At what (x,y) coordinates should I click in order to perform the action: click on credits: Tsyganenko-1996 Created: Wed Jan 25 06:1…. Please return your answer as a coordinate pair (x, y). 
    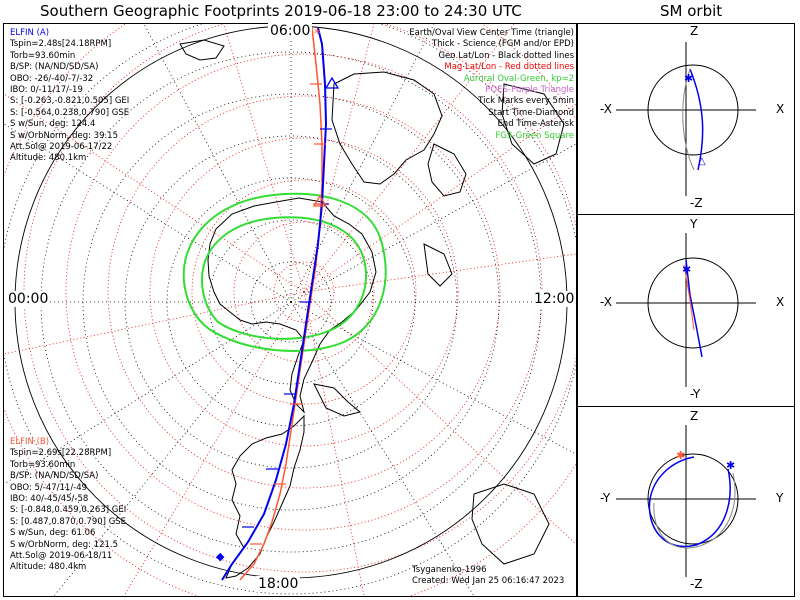
    Looking at the image, I should click on (488, 576).